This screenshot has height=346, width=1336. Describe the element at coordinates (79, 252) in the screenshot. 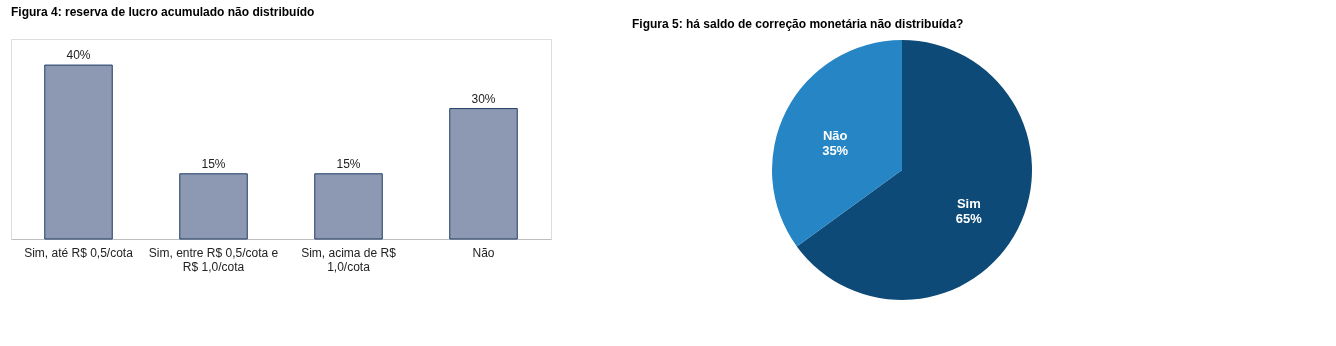

I see `x-tick-label: Sim, até R$ 0,5/cota` at that location.